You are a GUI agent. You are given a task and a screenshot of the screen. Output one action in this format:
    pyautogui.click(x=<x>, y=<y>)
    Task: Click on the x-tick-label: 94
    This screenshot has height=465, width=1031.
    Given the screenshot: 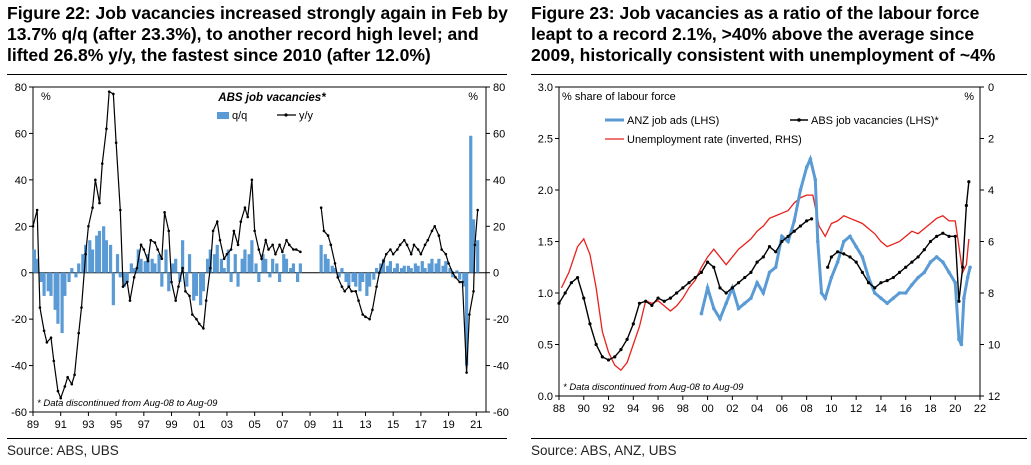 What is the action you would take?
    pyautogui.click(x=633, y=409)
    